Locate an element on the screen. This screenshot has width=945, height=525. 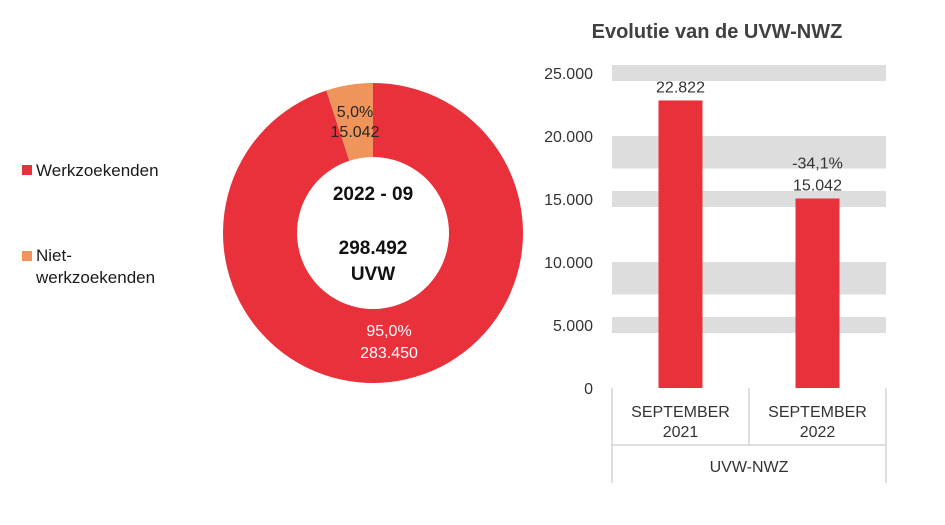
legend-label-niet-line2: werkzoekenden is located at coordinates (96, 277).